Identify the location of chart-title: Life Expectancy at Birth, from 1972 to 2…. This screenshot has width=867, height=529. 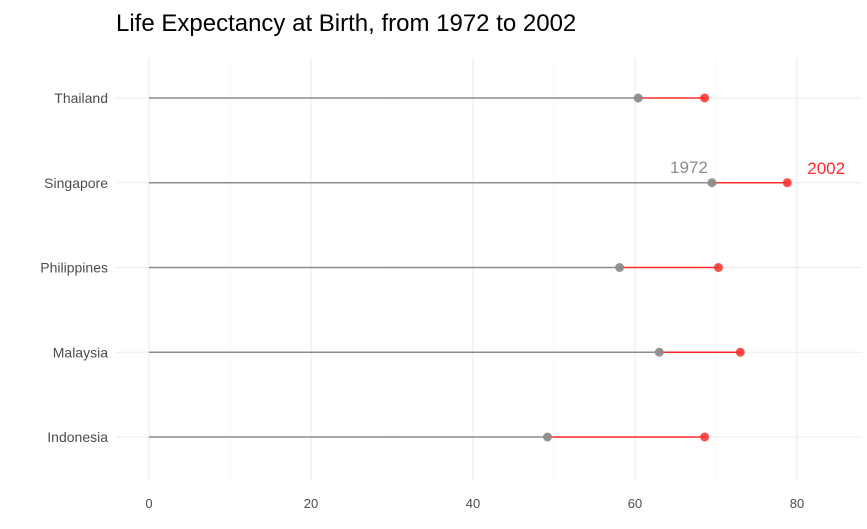
(346, 23).